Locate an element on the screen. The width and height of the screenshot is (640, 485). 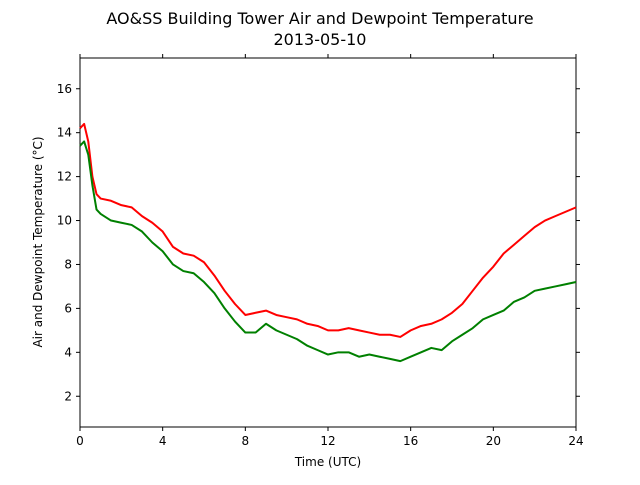
x-axis-label: Time (UTC) is located at coordinates (327, 462).